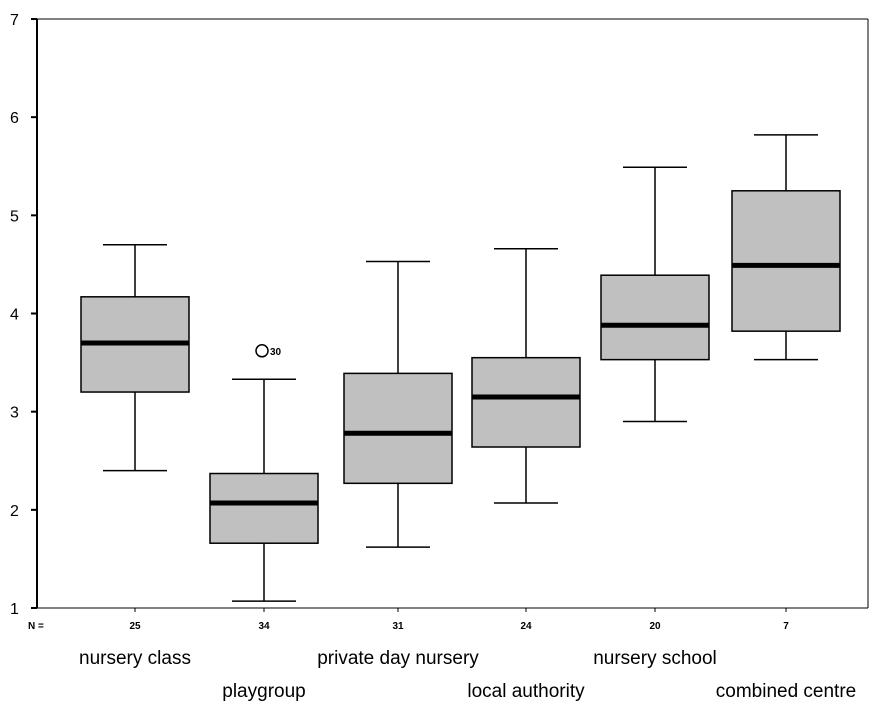  I want to click on y-tick-label-7: 7, so click(14, 20).